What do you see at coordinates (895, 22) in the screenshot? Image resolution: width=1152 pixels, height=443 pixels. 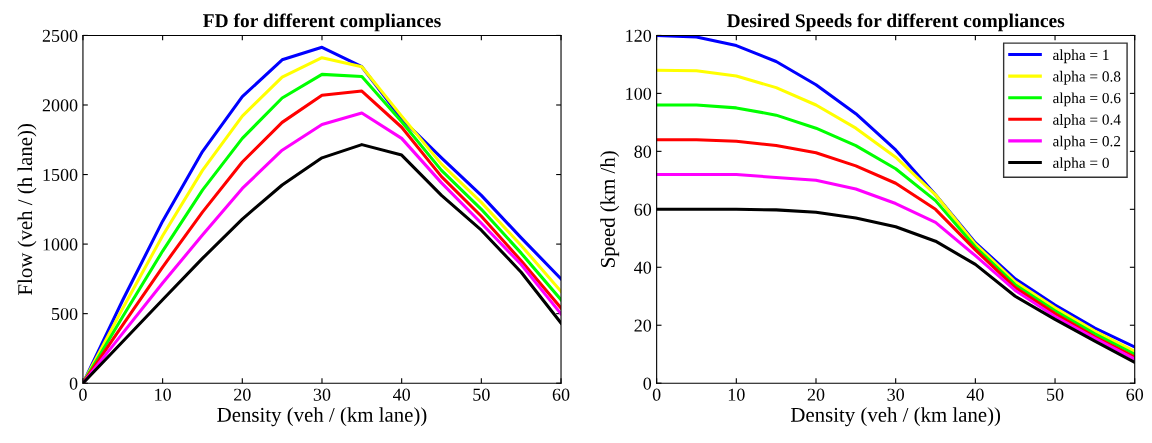 I see `chart-title: Desired Speeds for different compliances` at bounding box center [895, 22].